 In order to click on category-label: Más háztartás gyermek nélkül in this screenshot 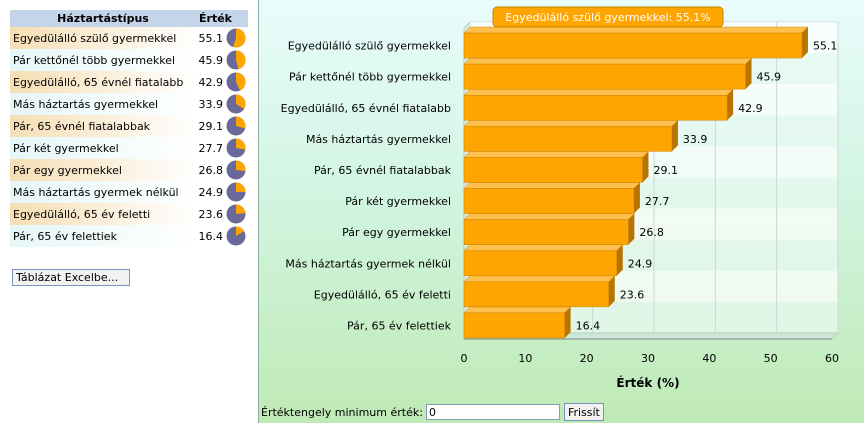, I will do `click(368, 263)`.